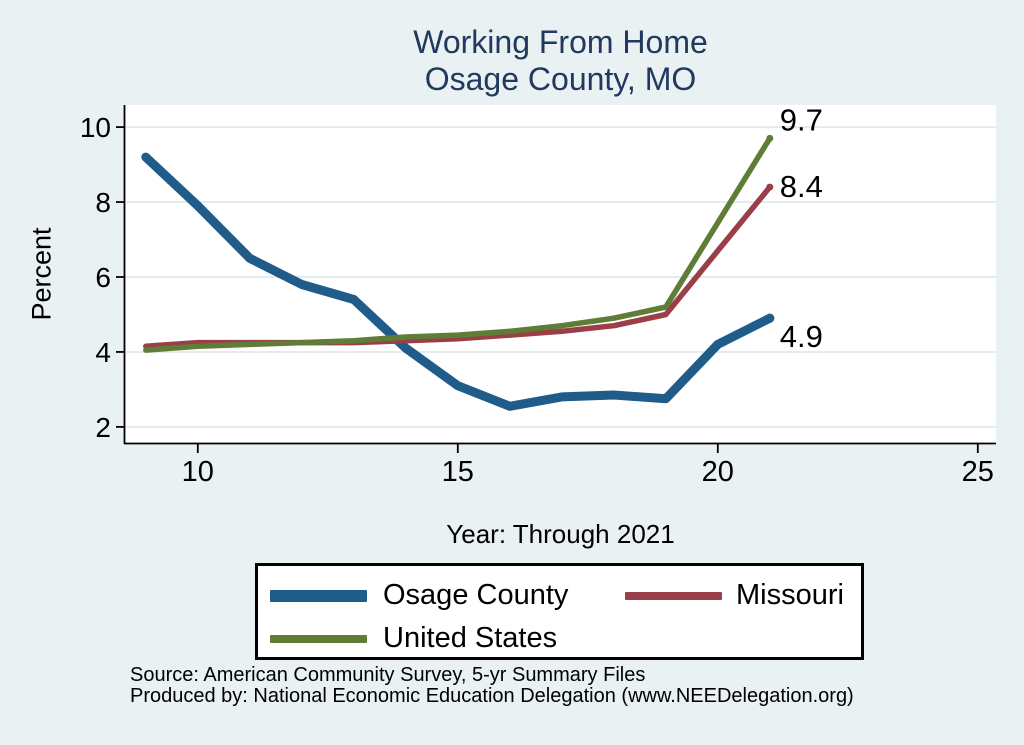  Describe the element at coordinates (103, 427) in the screenshot. I see `y-tick-label: 2` at that location.